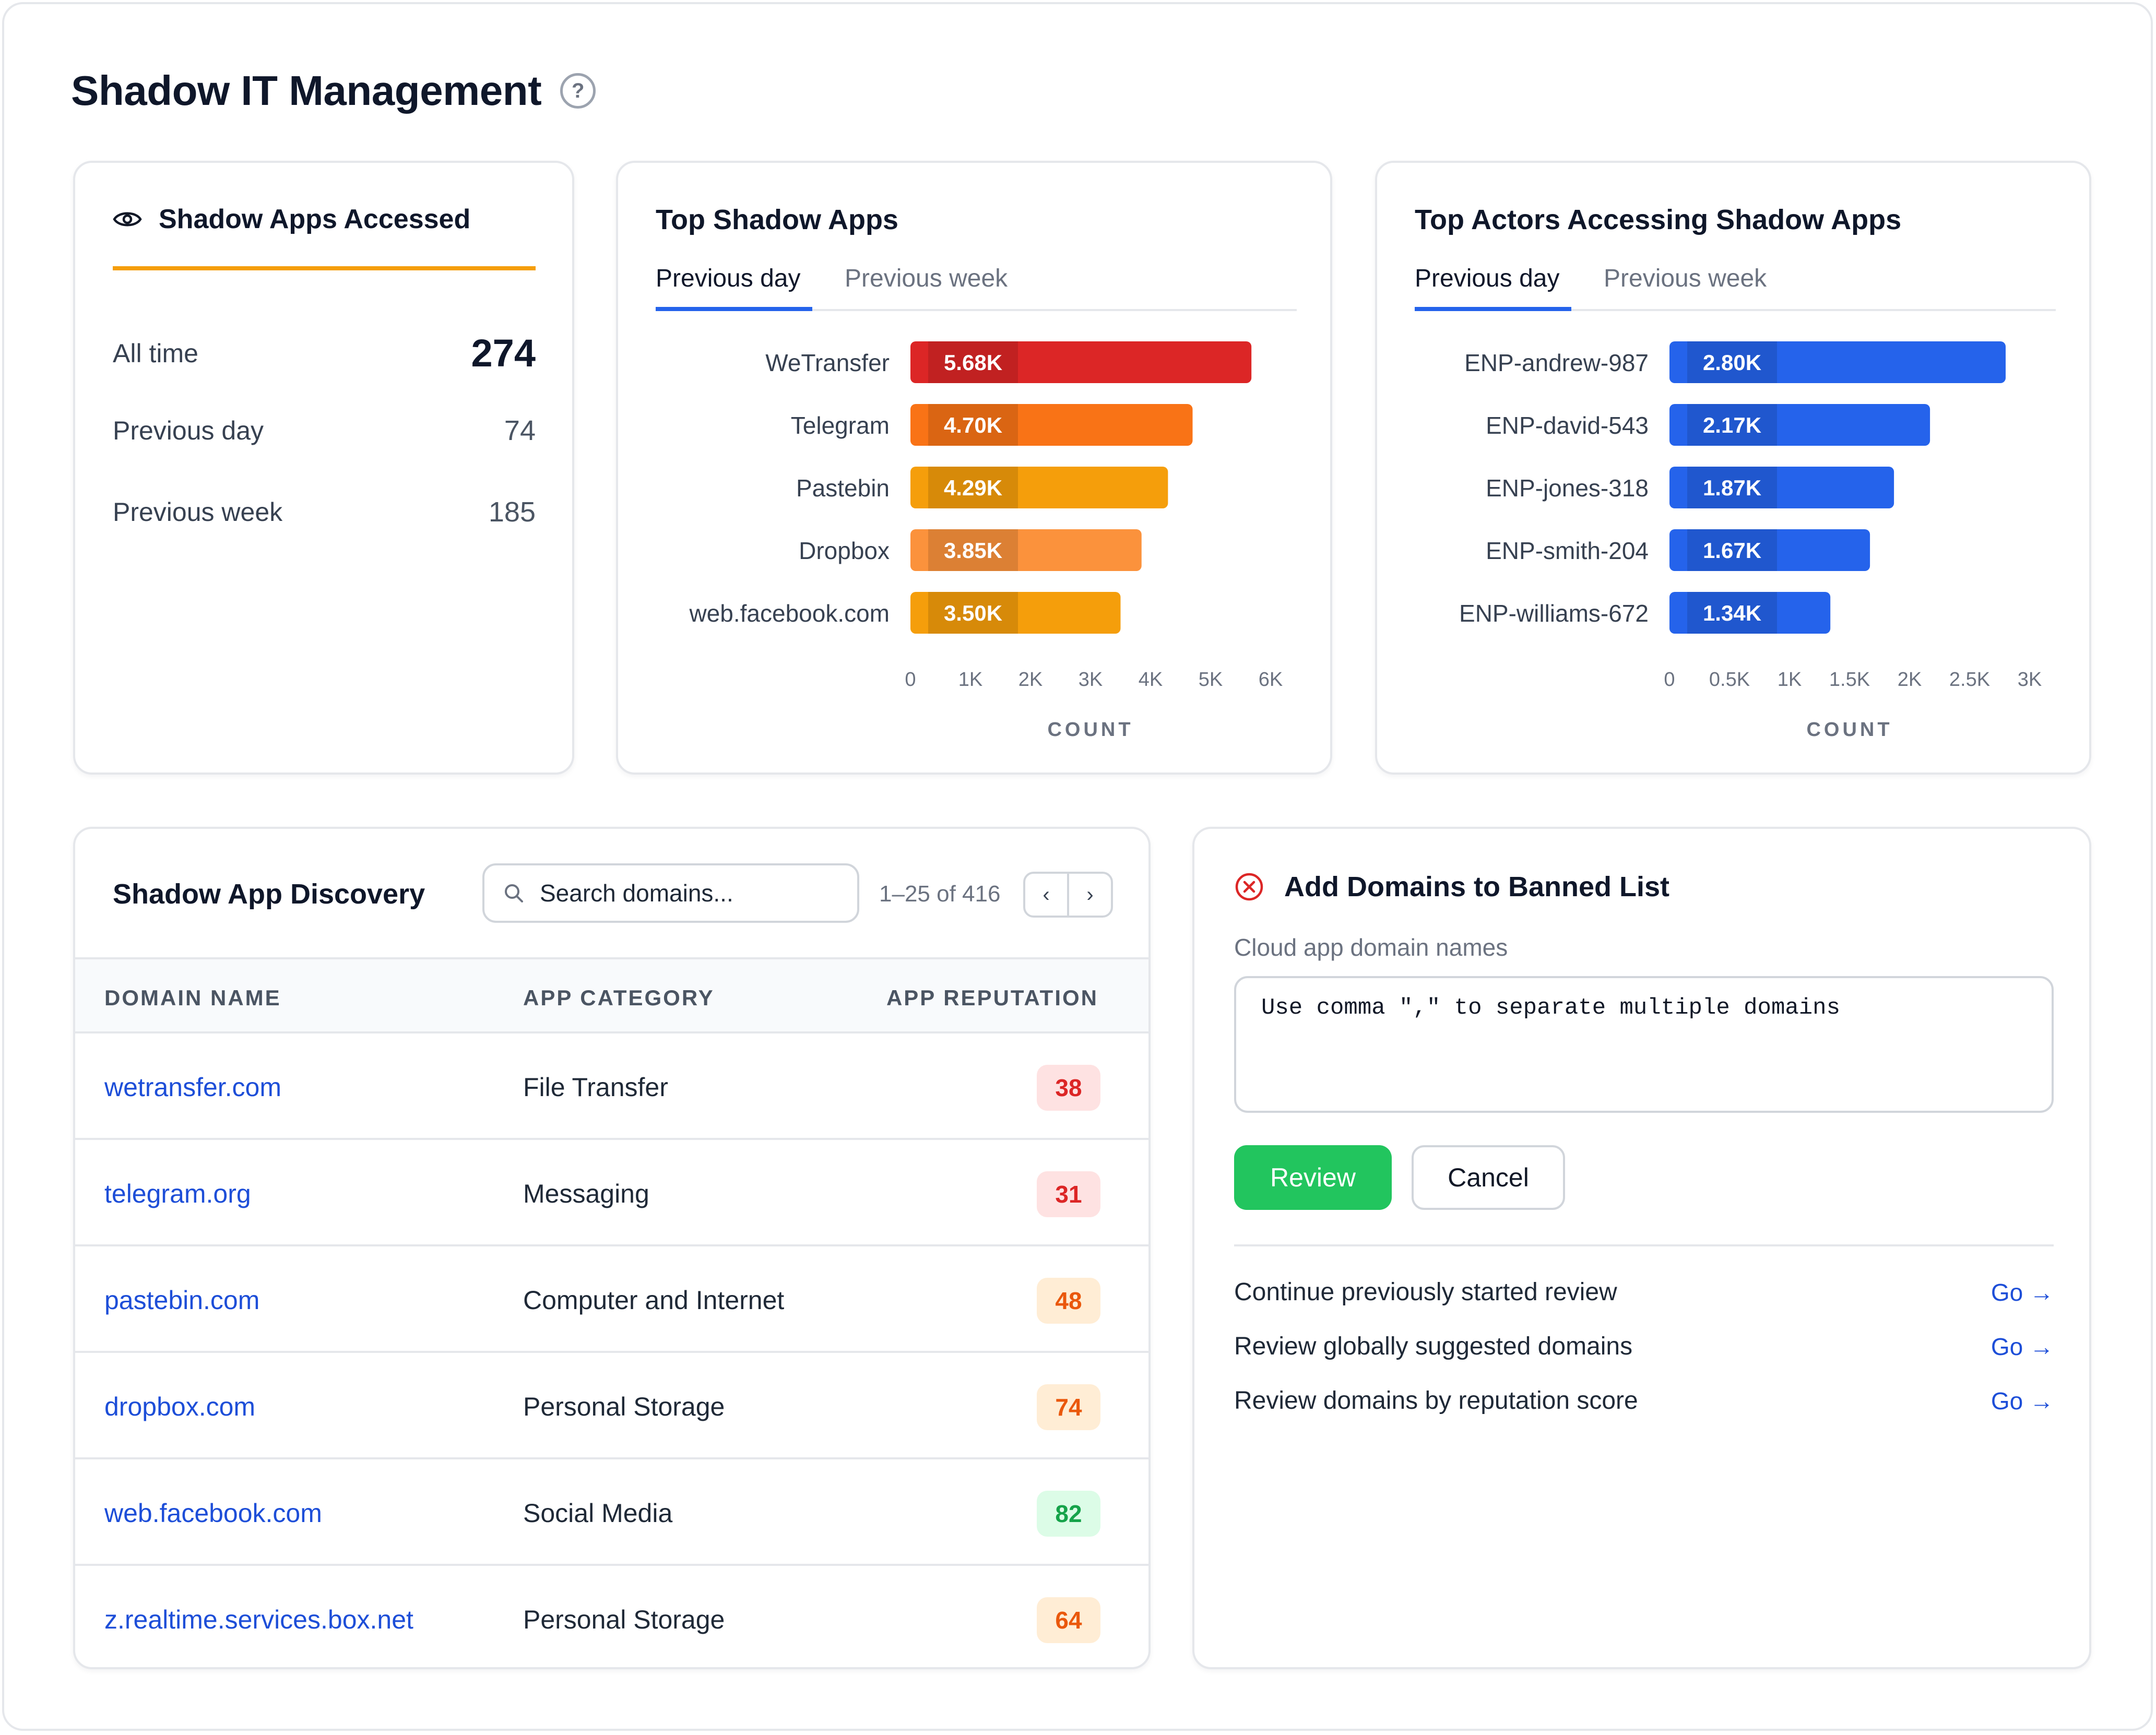 This screenshot has width=2156, height=1735. What do you see at coordinates (324, 353) in the screenshot?
I see `stat-row-all-time: All time 274` at bounding box center [324, 353].